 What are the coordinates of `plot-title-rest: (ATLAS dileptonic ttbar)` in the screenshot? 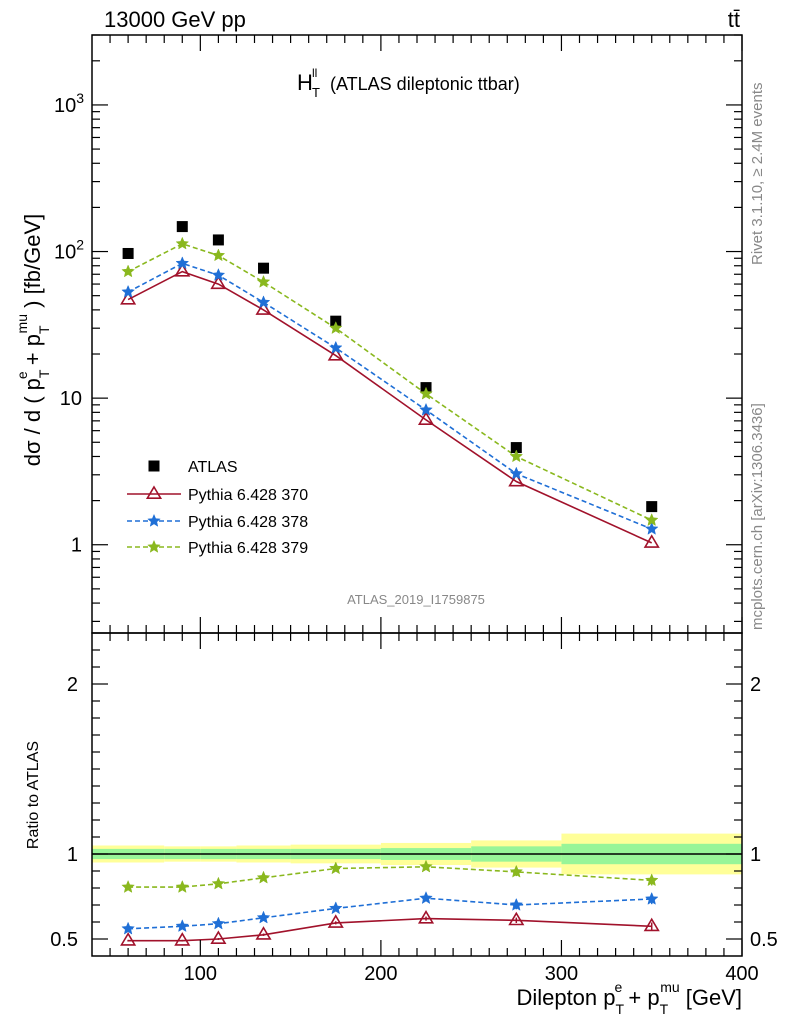 It's located at (425, 84).